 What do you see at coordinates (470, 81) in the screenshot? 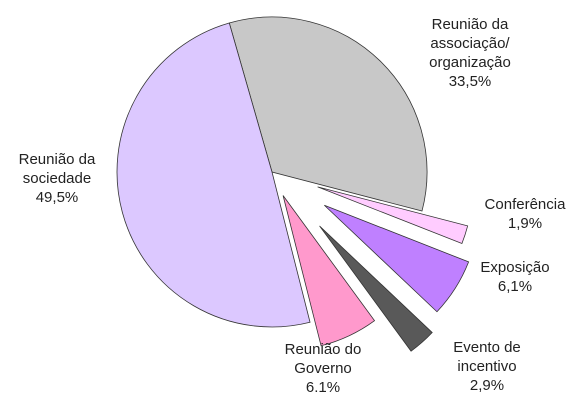
I see `slice-value: 33,5%` at bounding box center [470, 81].